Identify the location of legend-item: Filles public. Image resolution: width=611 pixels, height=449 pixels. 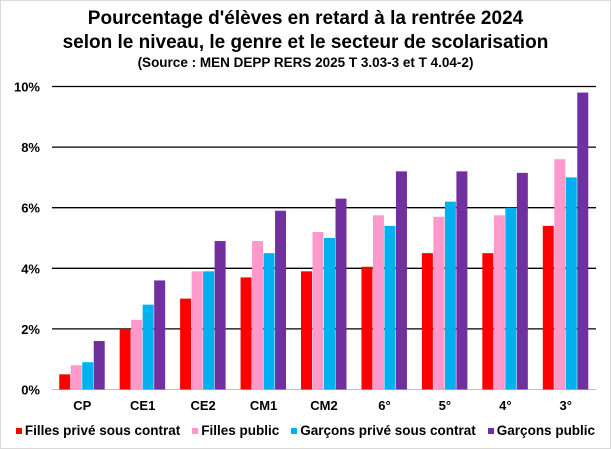
(235, 430).